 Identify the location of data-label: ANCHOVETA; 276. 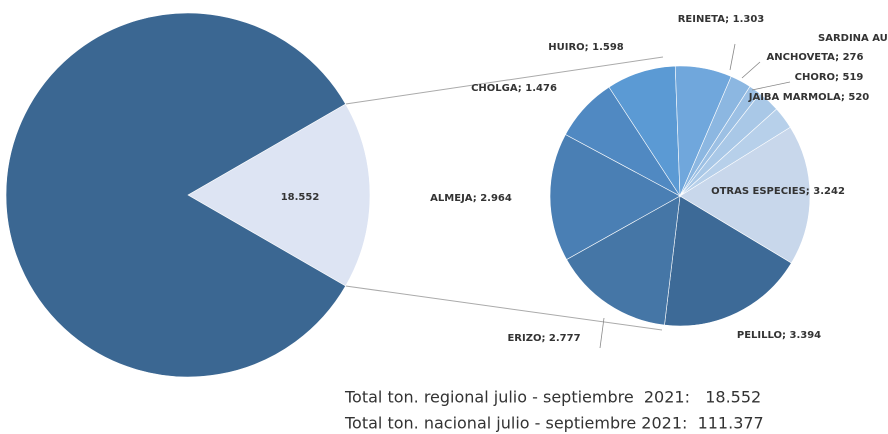
(815, 57).